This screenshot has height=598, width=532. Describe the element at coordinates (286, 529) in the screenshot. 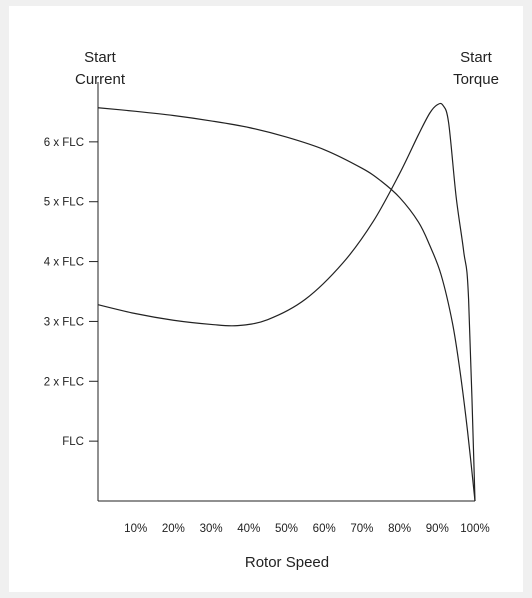

I see `x-tick-label: 50%` at that location.